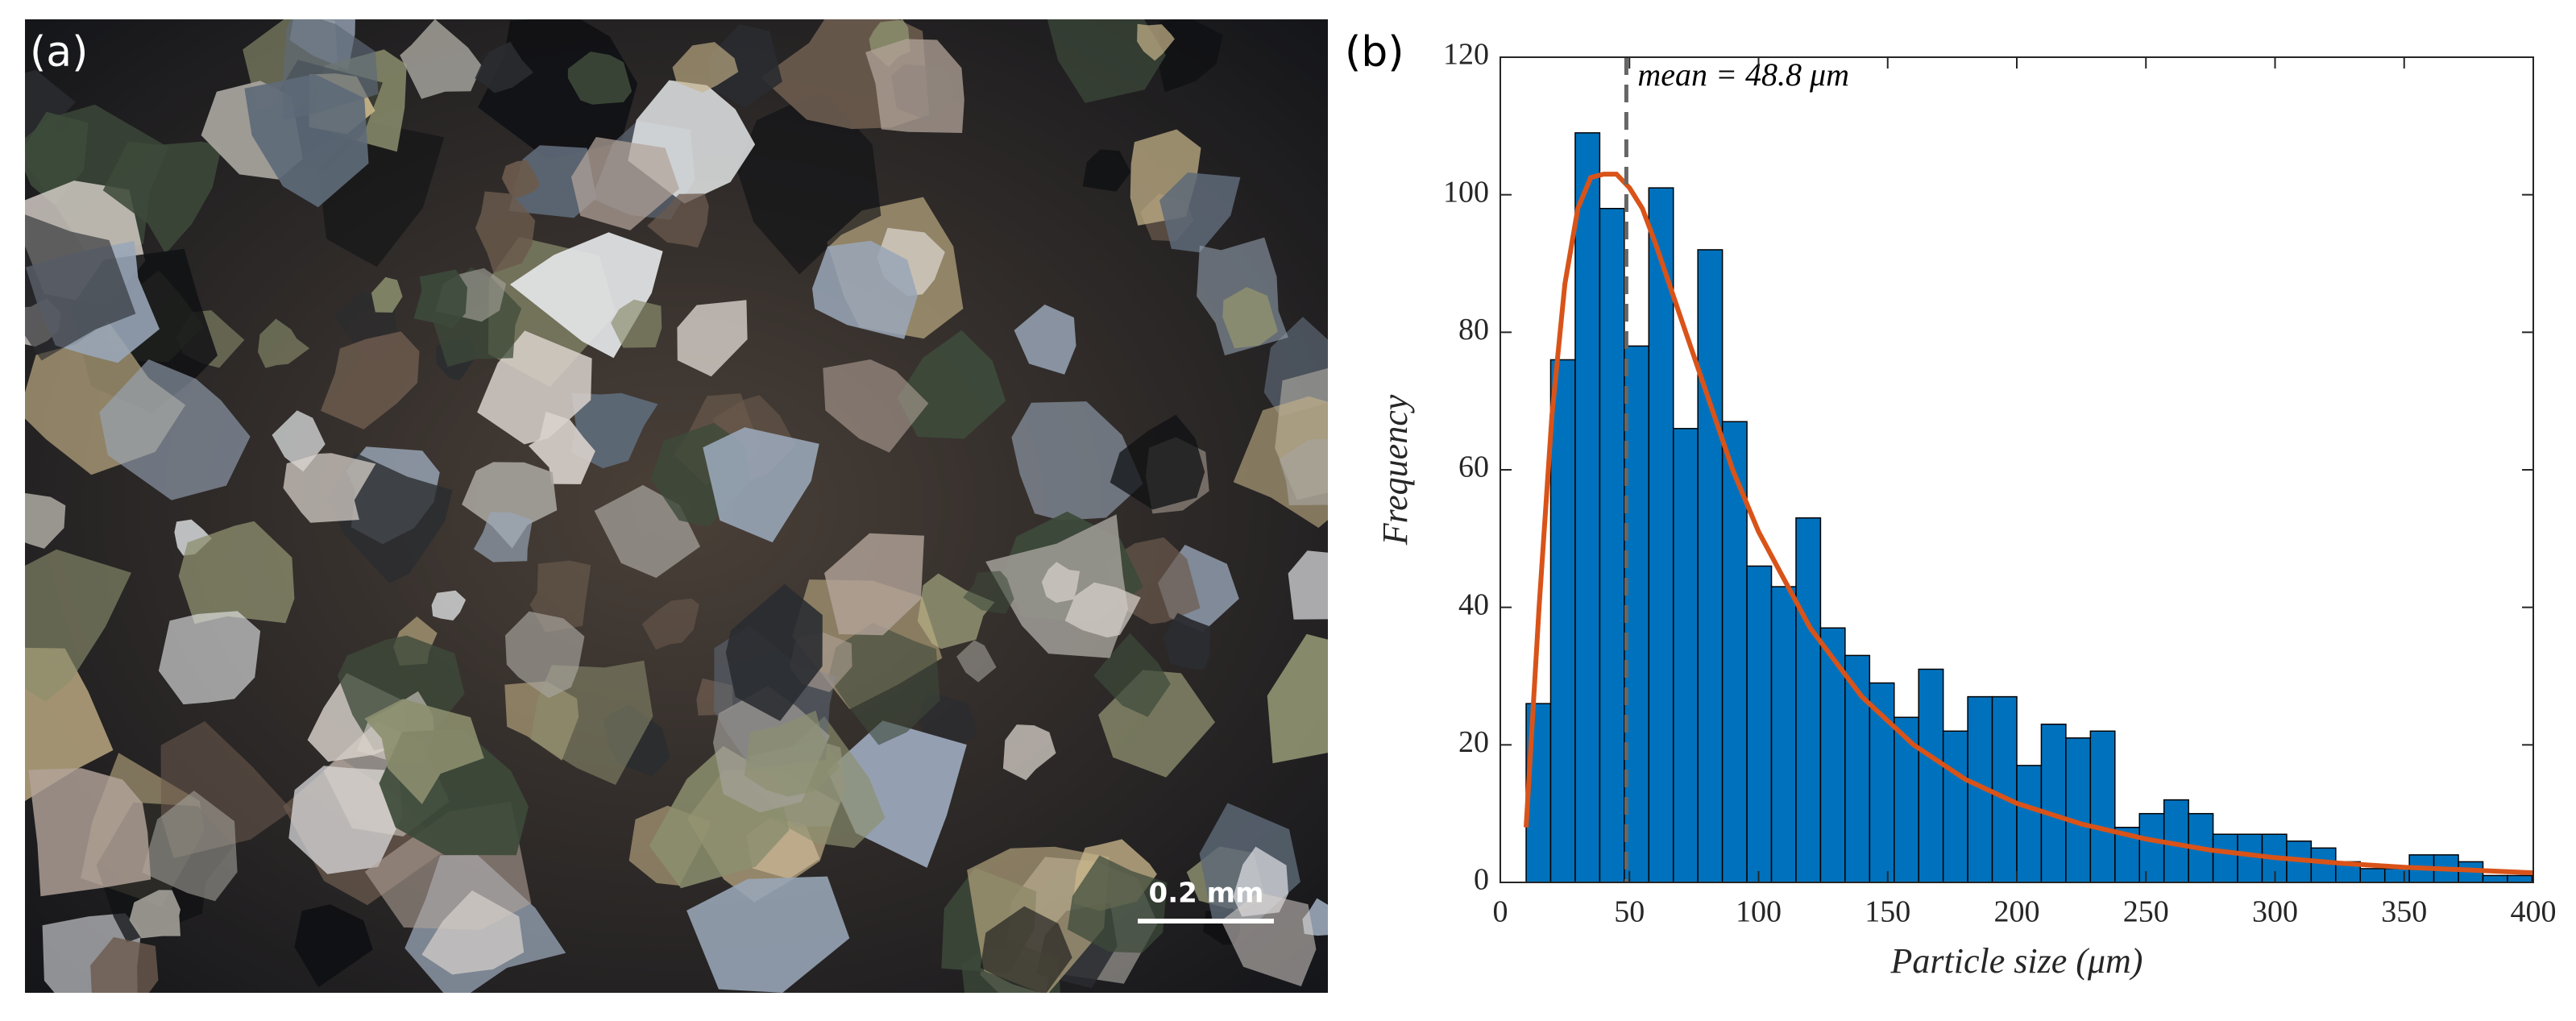  I want to click on y-tick-label: 120, so click(1466, 55).